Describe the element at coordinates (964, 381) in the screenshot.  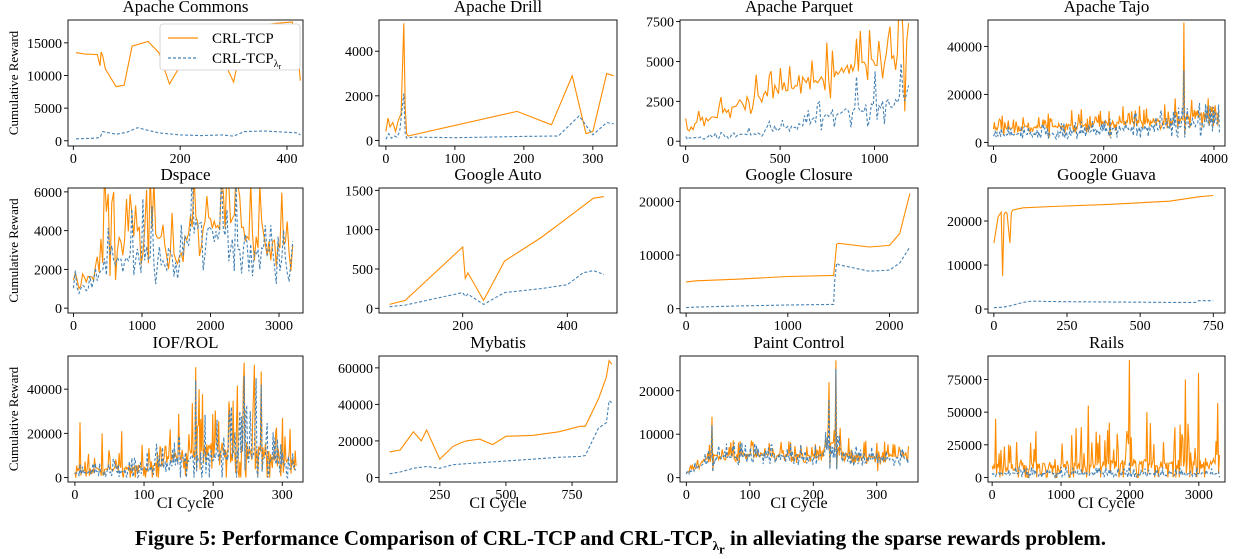
I see `y-tick-label: 75000` at that location.